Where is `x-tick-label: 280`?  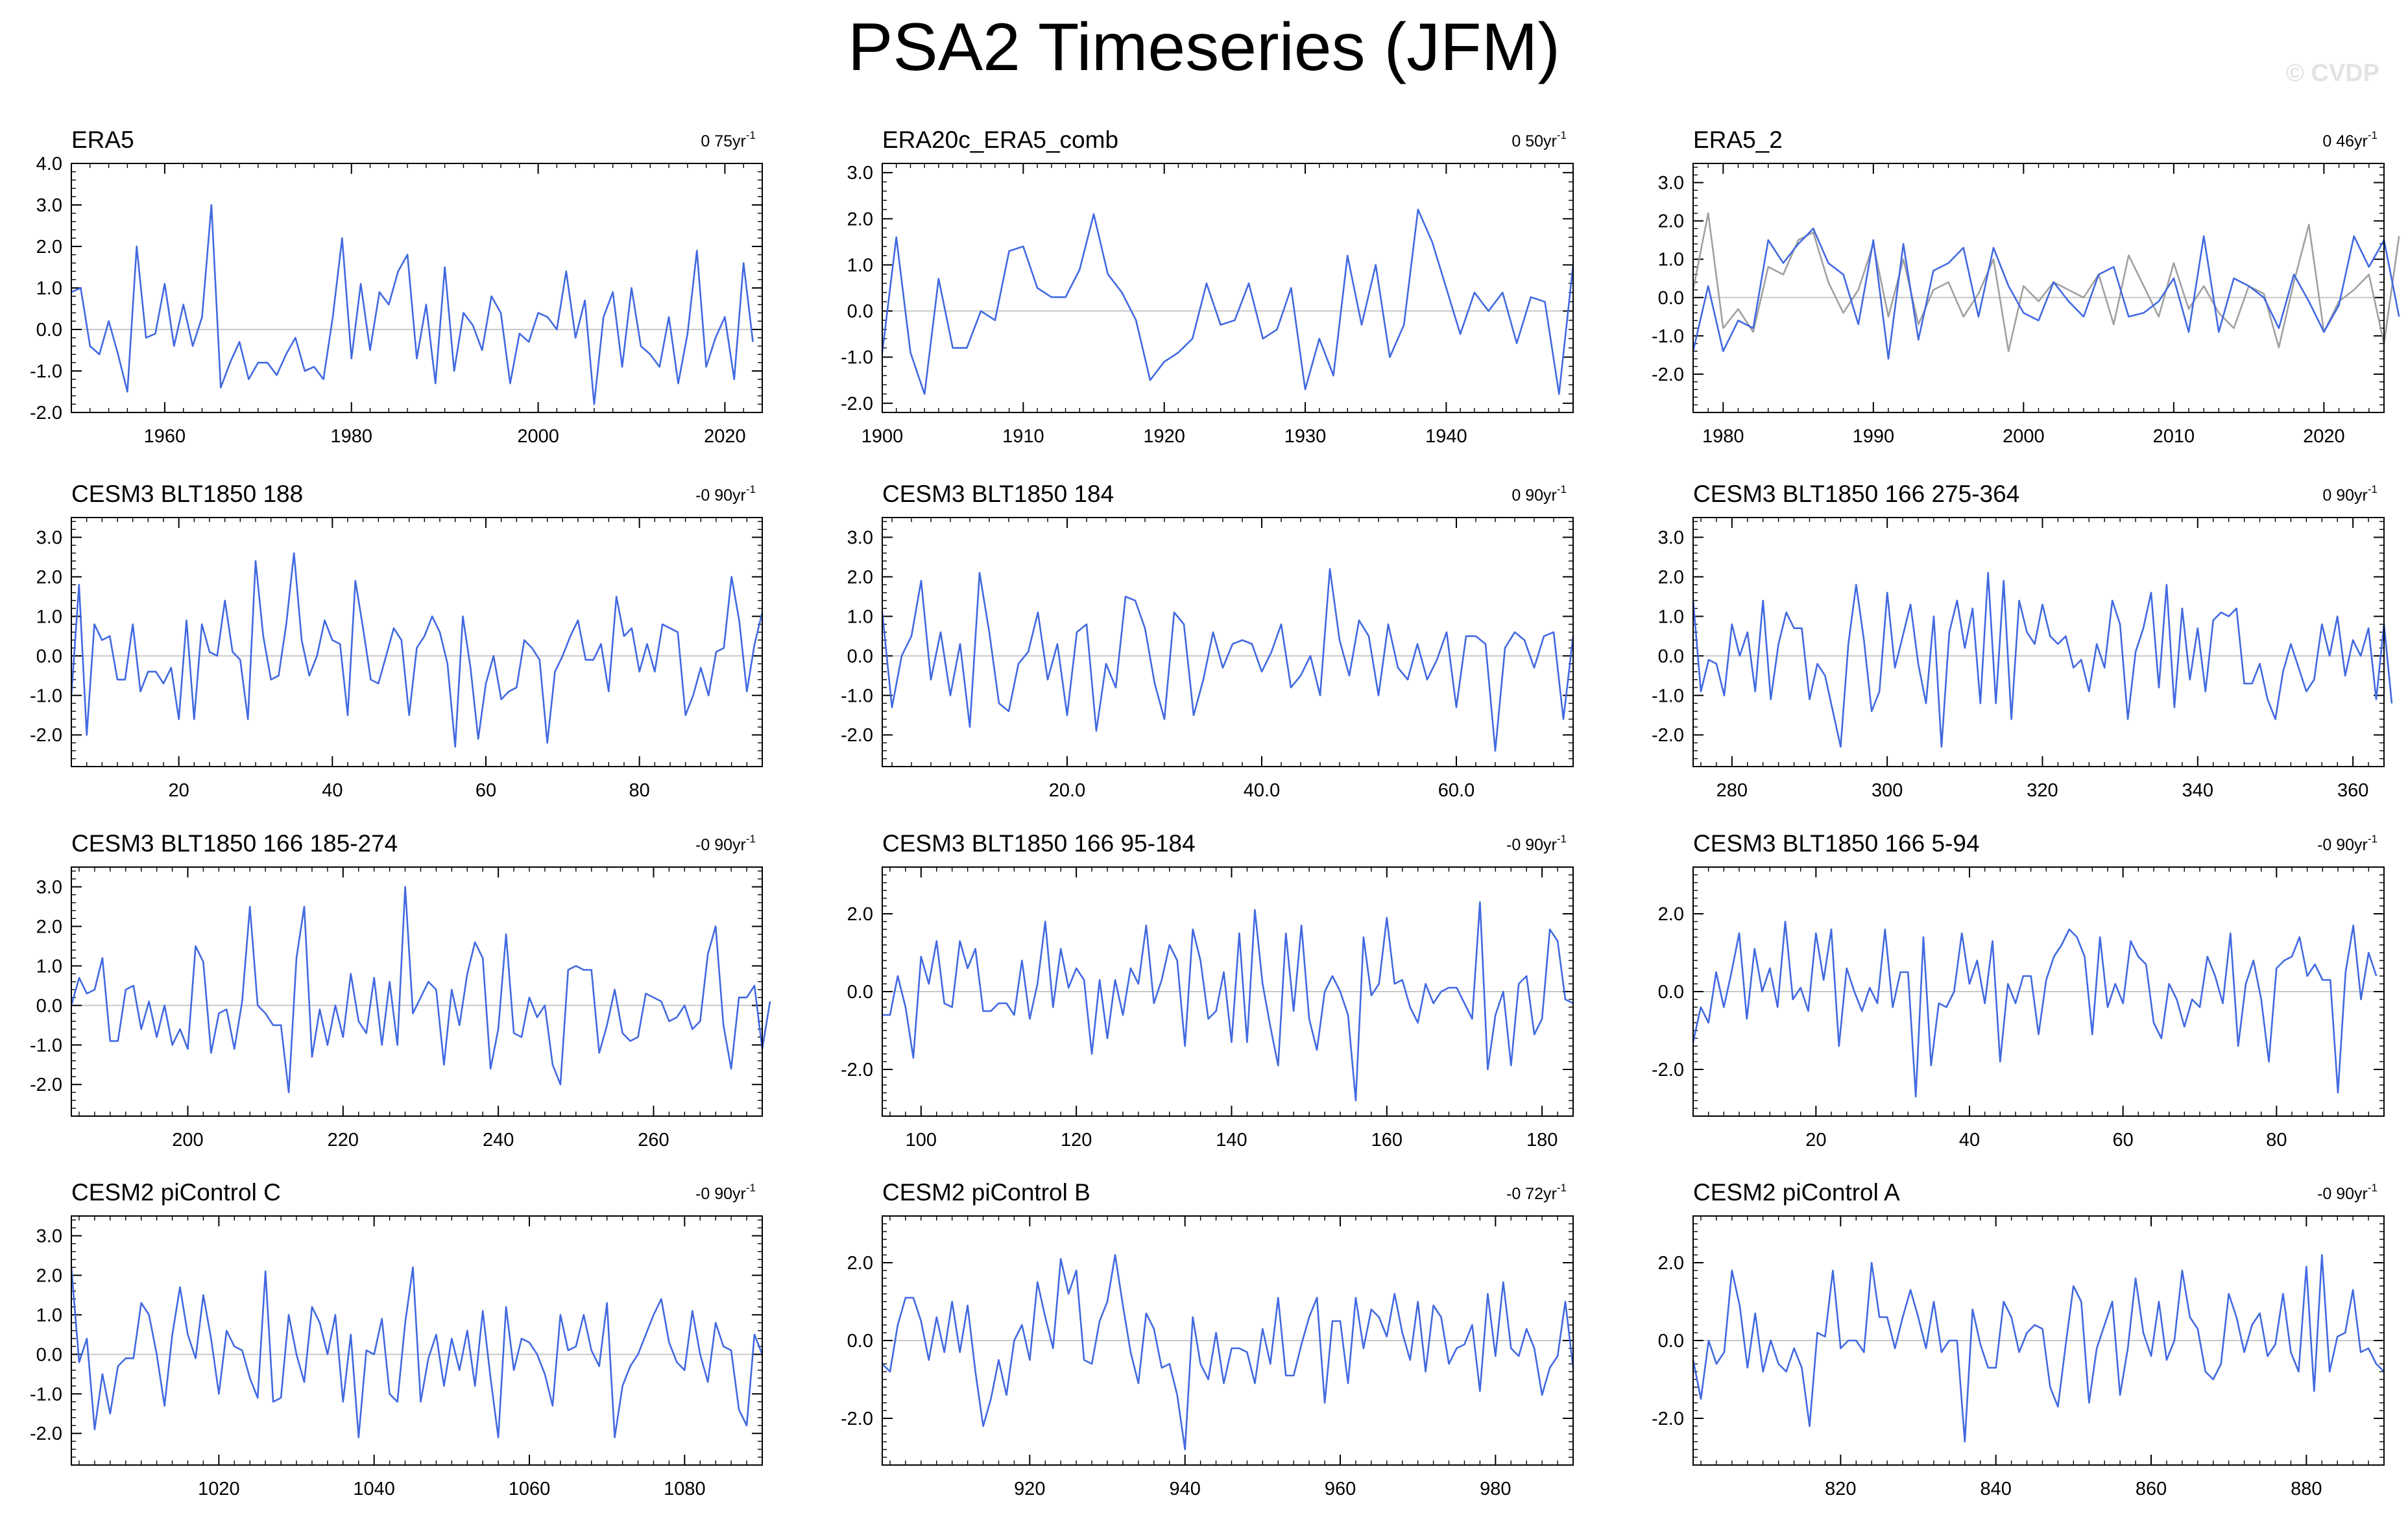 x-tick-label: 280 is located at coordinates (1732, 790).